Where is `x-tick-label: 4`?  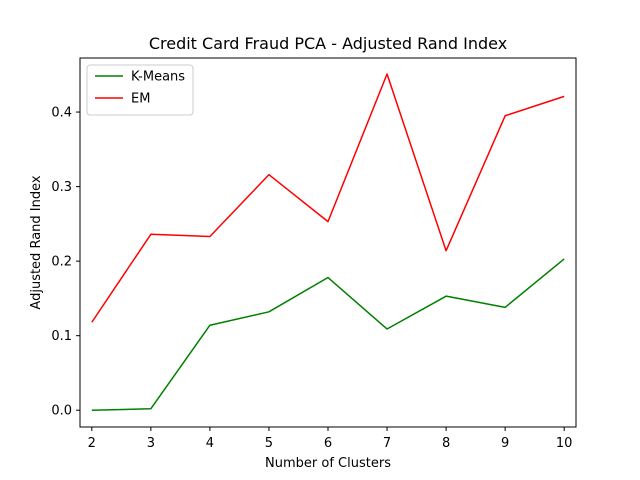
x-tick-label: 4 is located at coordinates (210, 443).